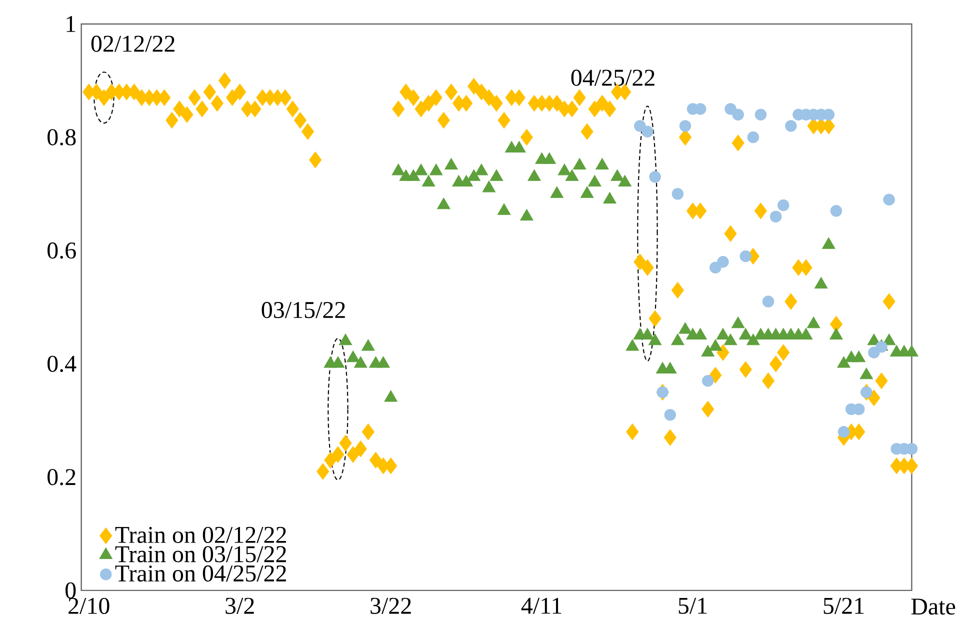 This screenshot has height=634, width=977. What do you see at coordinates (692, 606) in the screenshot?
I see `x-tick-label: 5/1` at bounding box center [692, 606].